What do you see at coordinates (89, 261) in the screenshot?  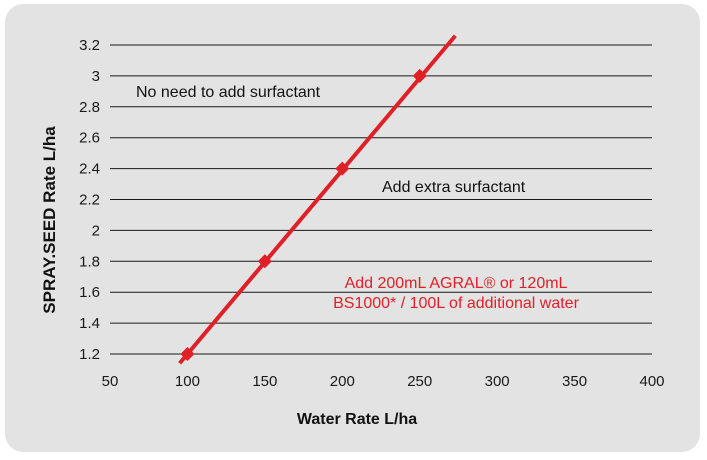 I see `y-tick-label: 1.8` at bounding box center [89, 261].